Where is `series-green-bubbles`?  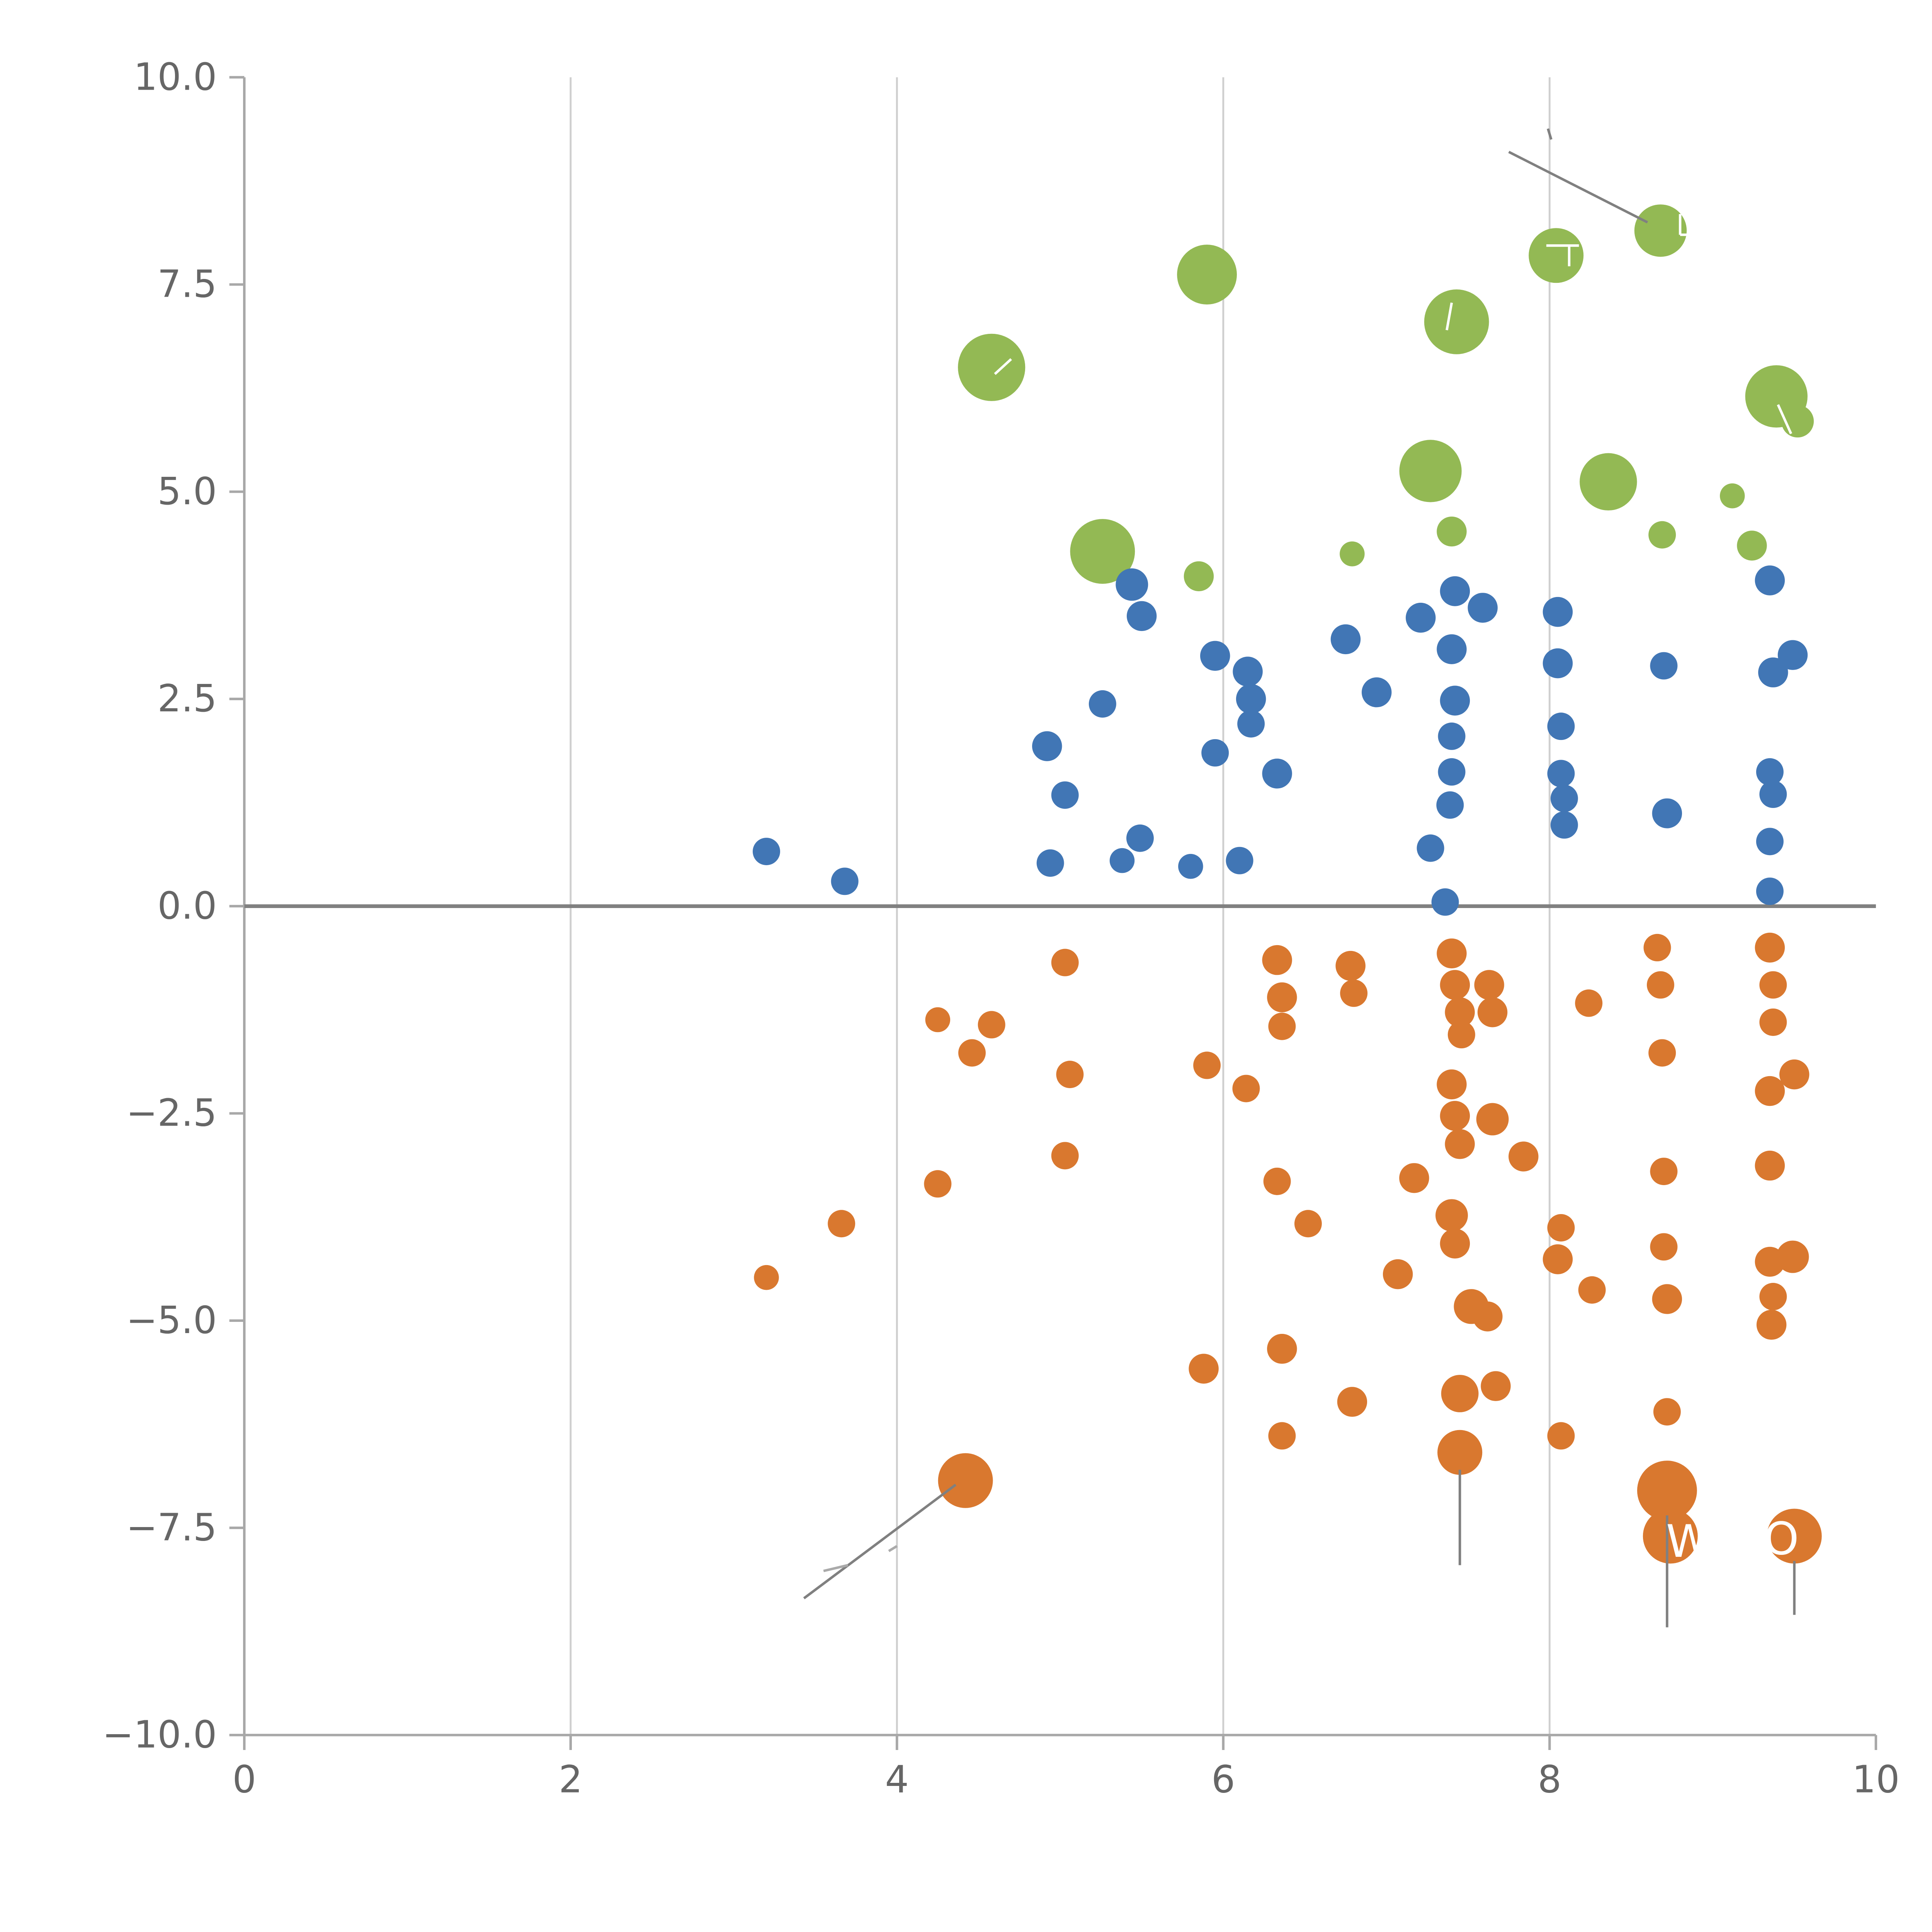
series-green-bubbles is located at coordinates (1386, 398).